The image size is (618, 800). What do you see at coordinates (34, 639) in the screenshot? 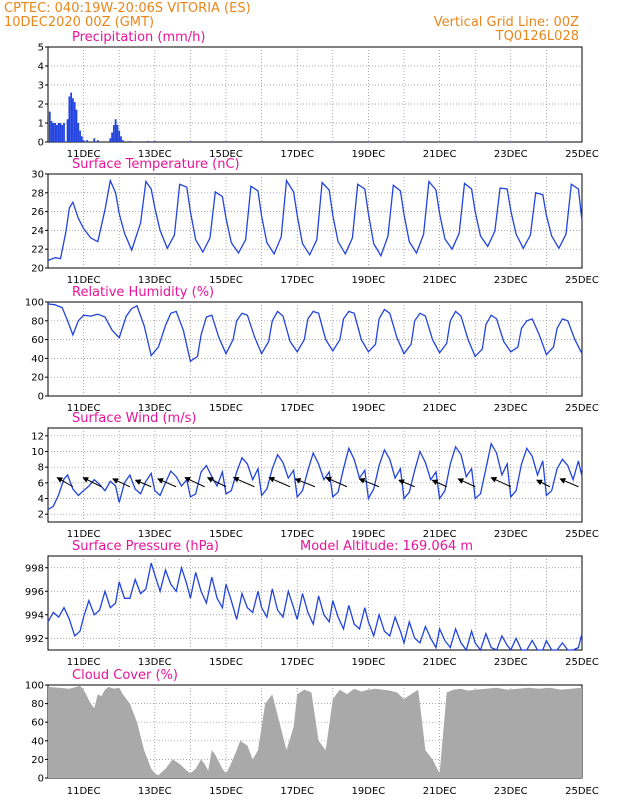
I see `y-tick-label: 992` at bounding box center [34, 639].